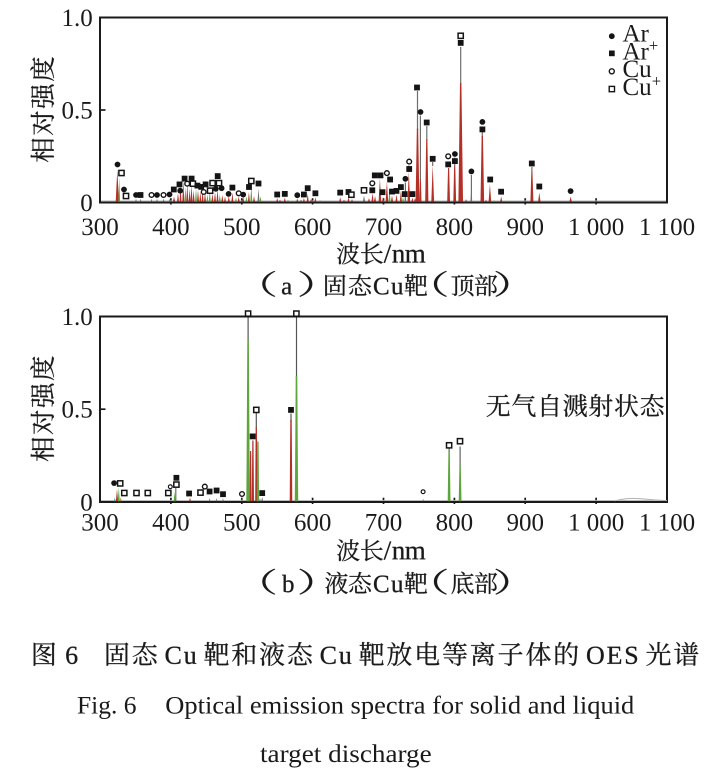 The width and height of the screenshot is (707, 775). I want to click on svg-text: target discharge, so click(346, 753).